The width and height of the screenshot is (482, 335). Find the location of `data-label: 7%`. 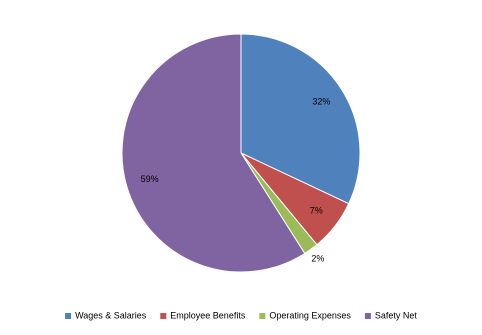

data-label: 7% is located at coordinates (316, 211).